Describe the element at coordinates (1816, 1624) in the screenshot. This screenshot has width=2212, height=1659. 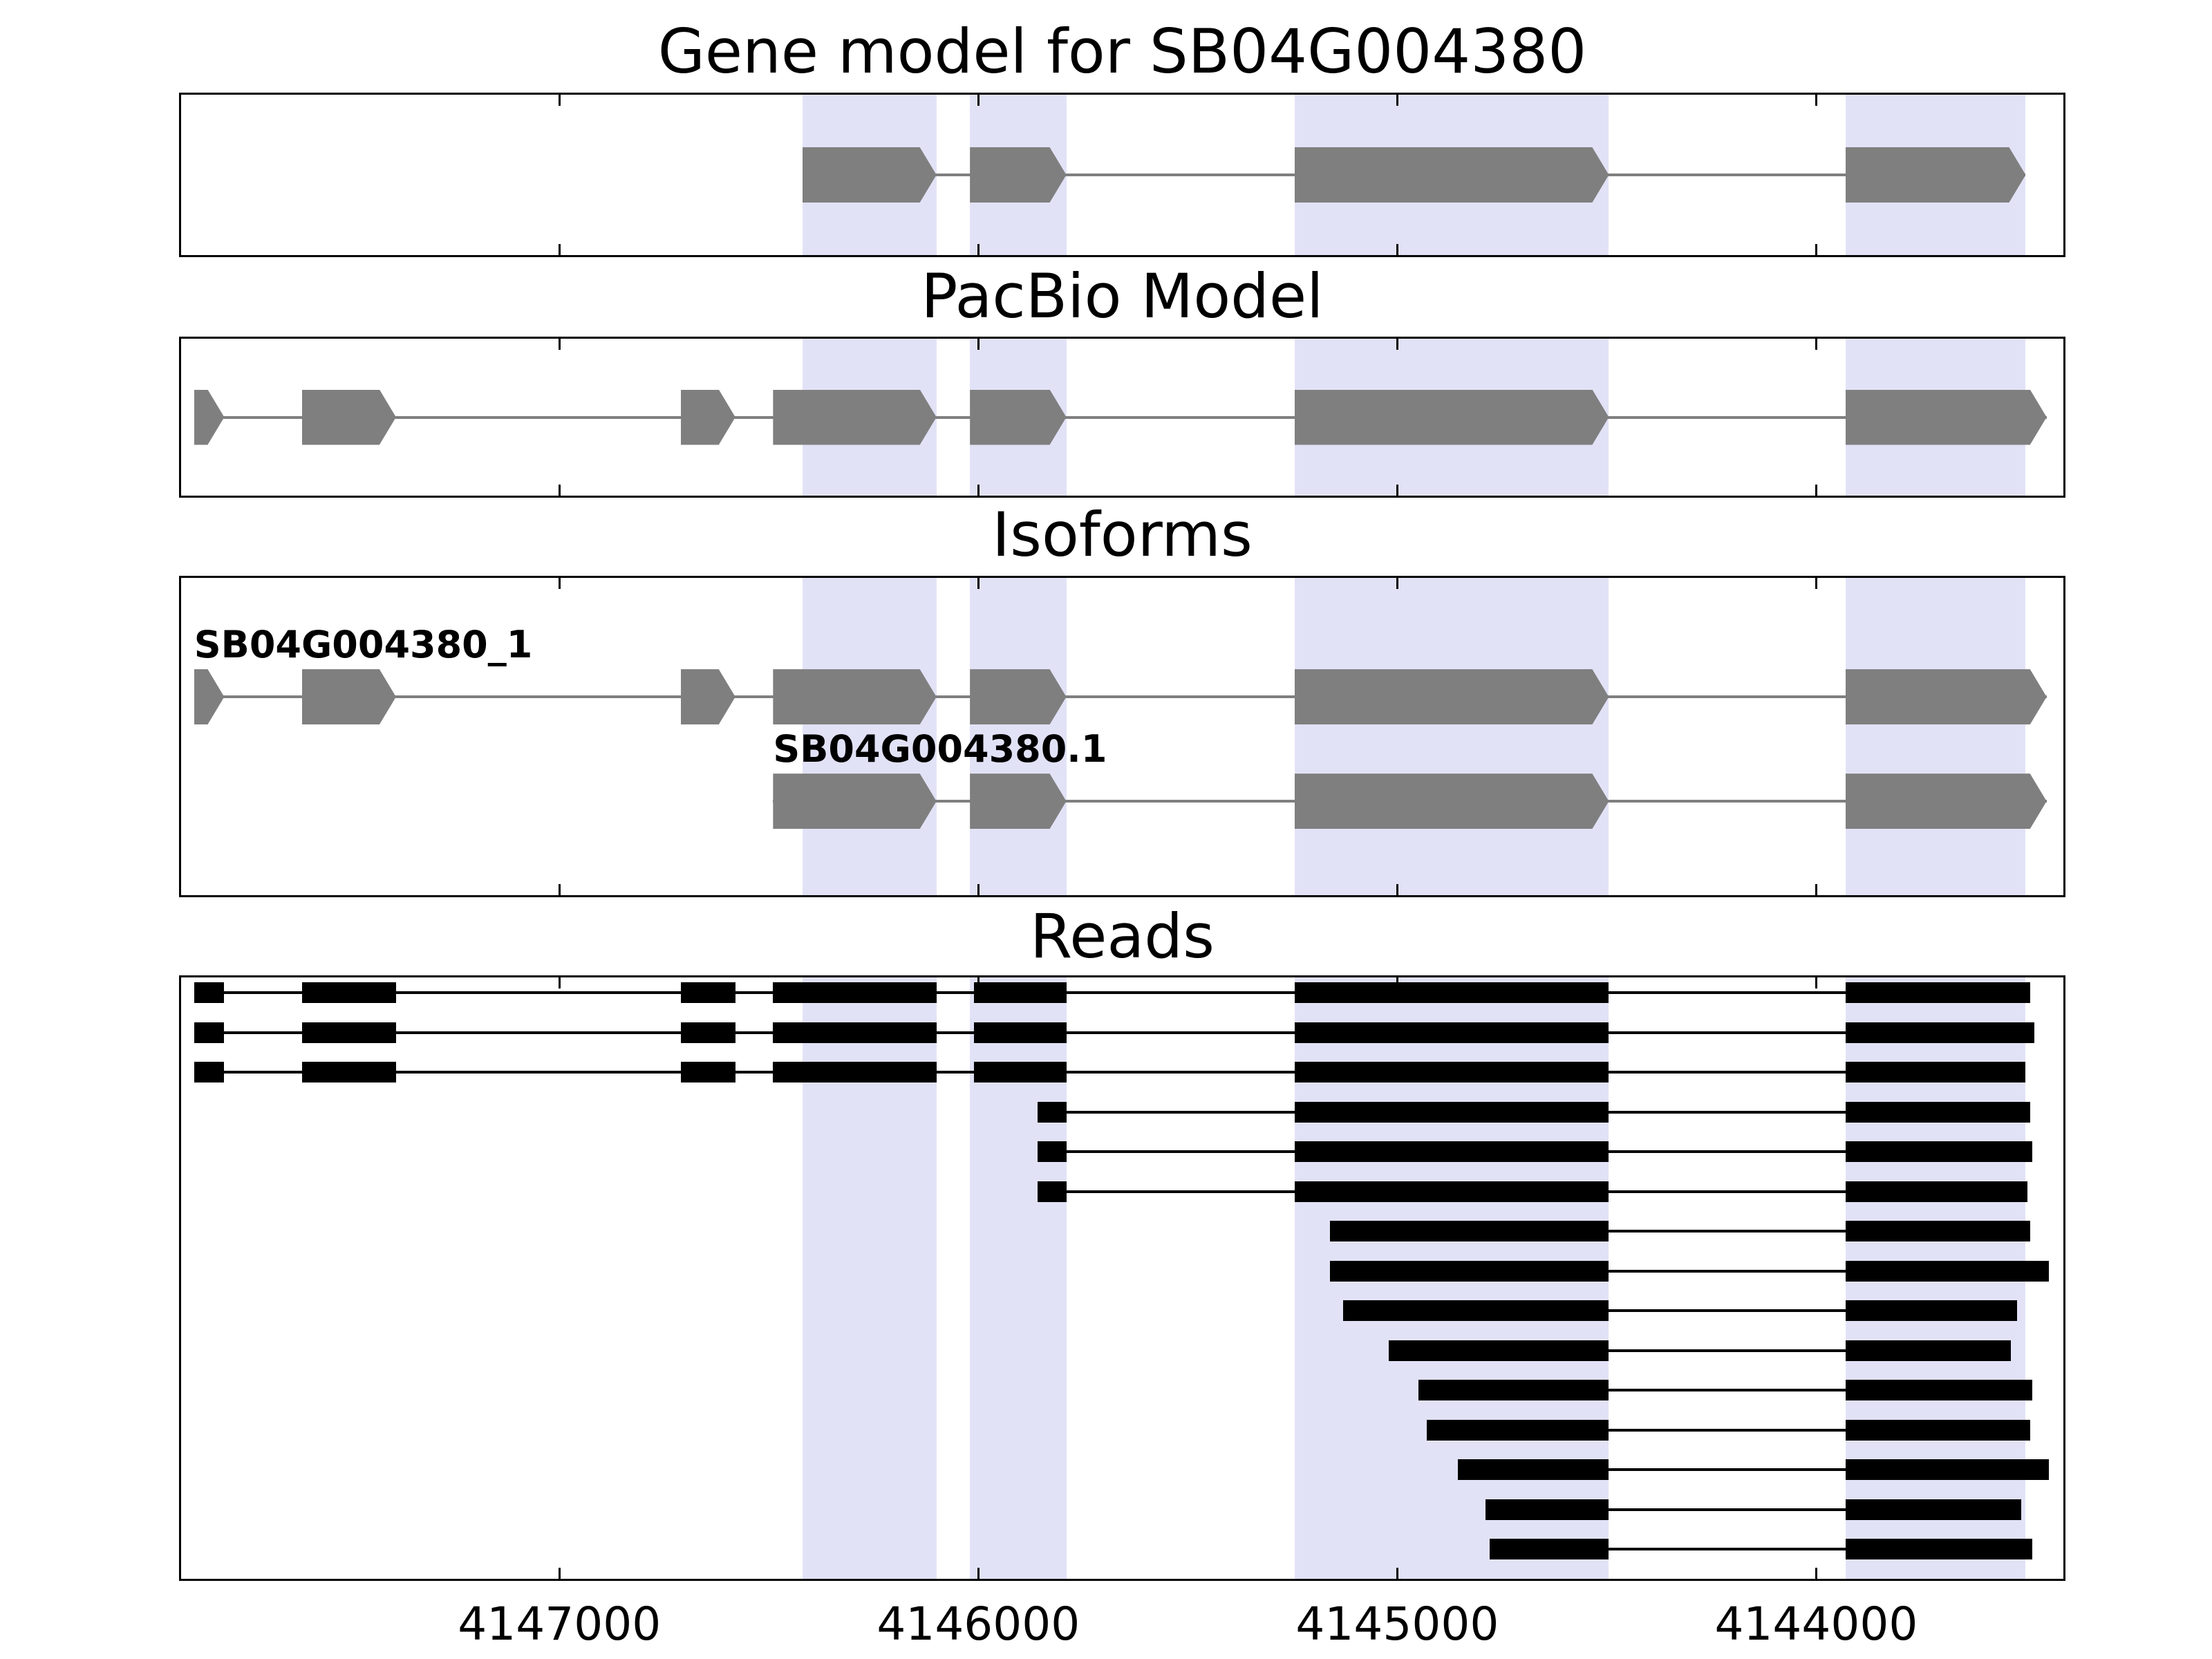
I see `x-tick-label: 4144000` at that location.